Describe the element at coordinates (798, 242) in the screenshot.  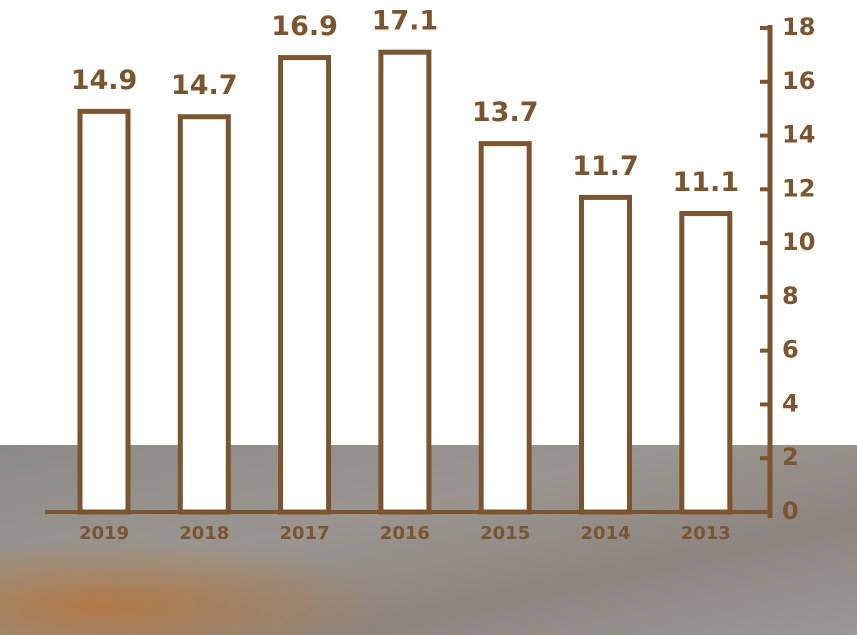
I see `y-tick-label: 10` at that location.